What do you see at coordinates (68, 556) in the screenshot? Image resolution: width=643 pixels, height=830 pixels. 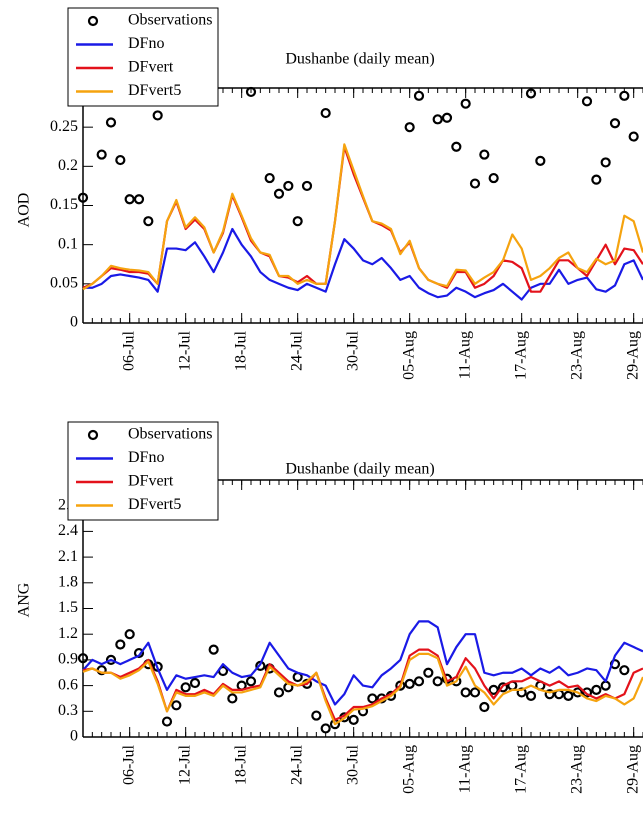 I see `y-tick-label: 2.1` at bounding box center [68, 556].